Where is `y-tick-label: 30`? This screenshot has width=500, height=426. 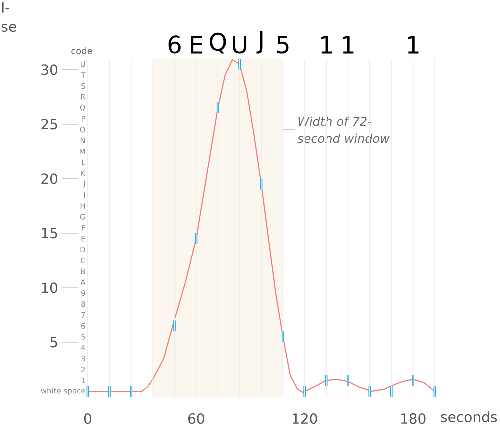 y-tick-label: 30 is located at coordinates (50, 70).